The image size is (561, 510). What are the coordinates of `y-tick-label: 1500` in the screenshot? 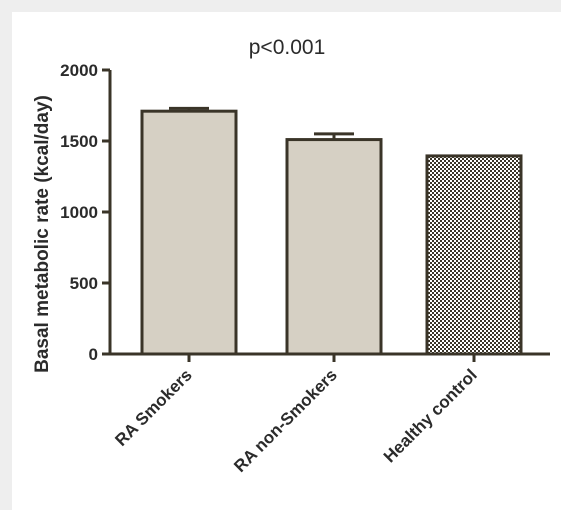 It's located at (79, 141).